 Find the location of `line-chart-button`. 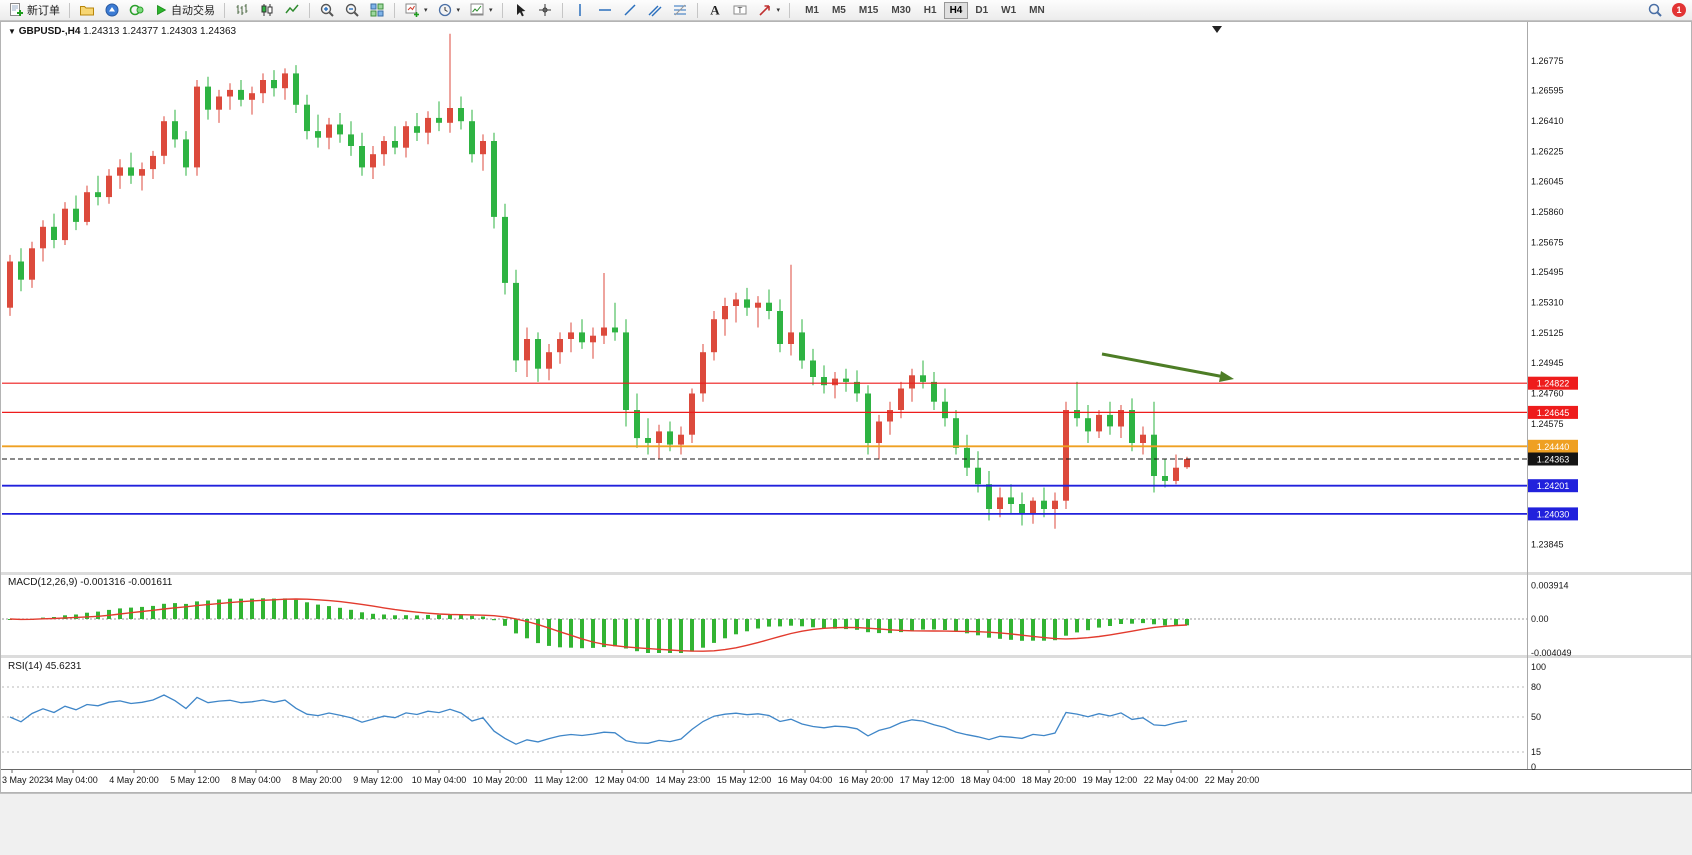

line-chart-button is located at coordinates (292, 10).